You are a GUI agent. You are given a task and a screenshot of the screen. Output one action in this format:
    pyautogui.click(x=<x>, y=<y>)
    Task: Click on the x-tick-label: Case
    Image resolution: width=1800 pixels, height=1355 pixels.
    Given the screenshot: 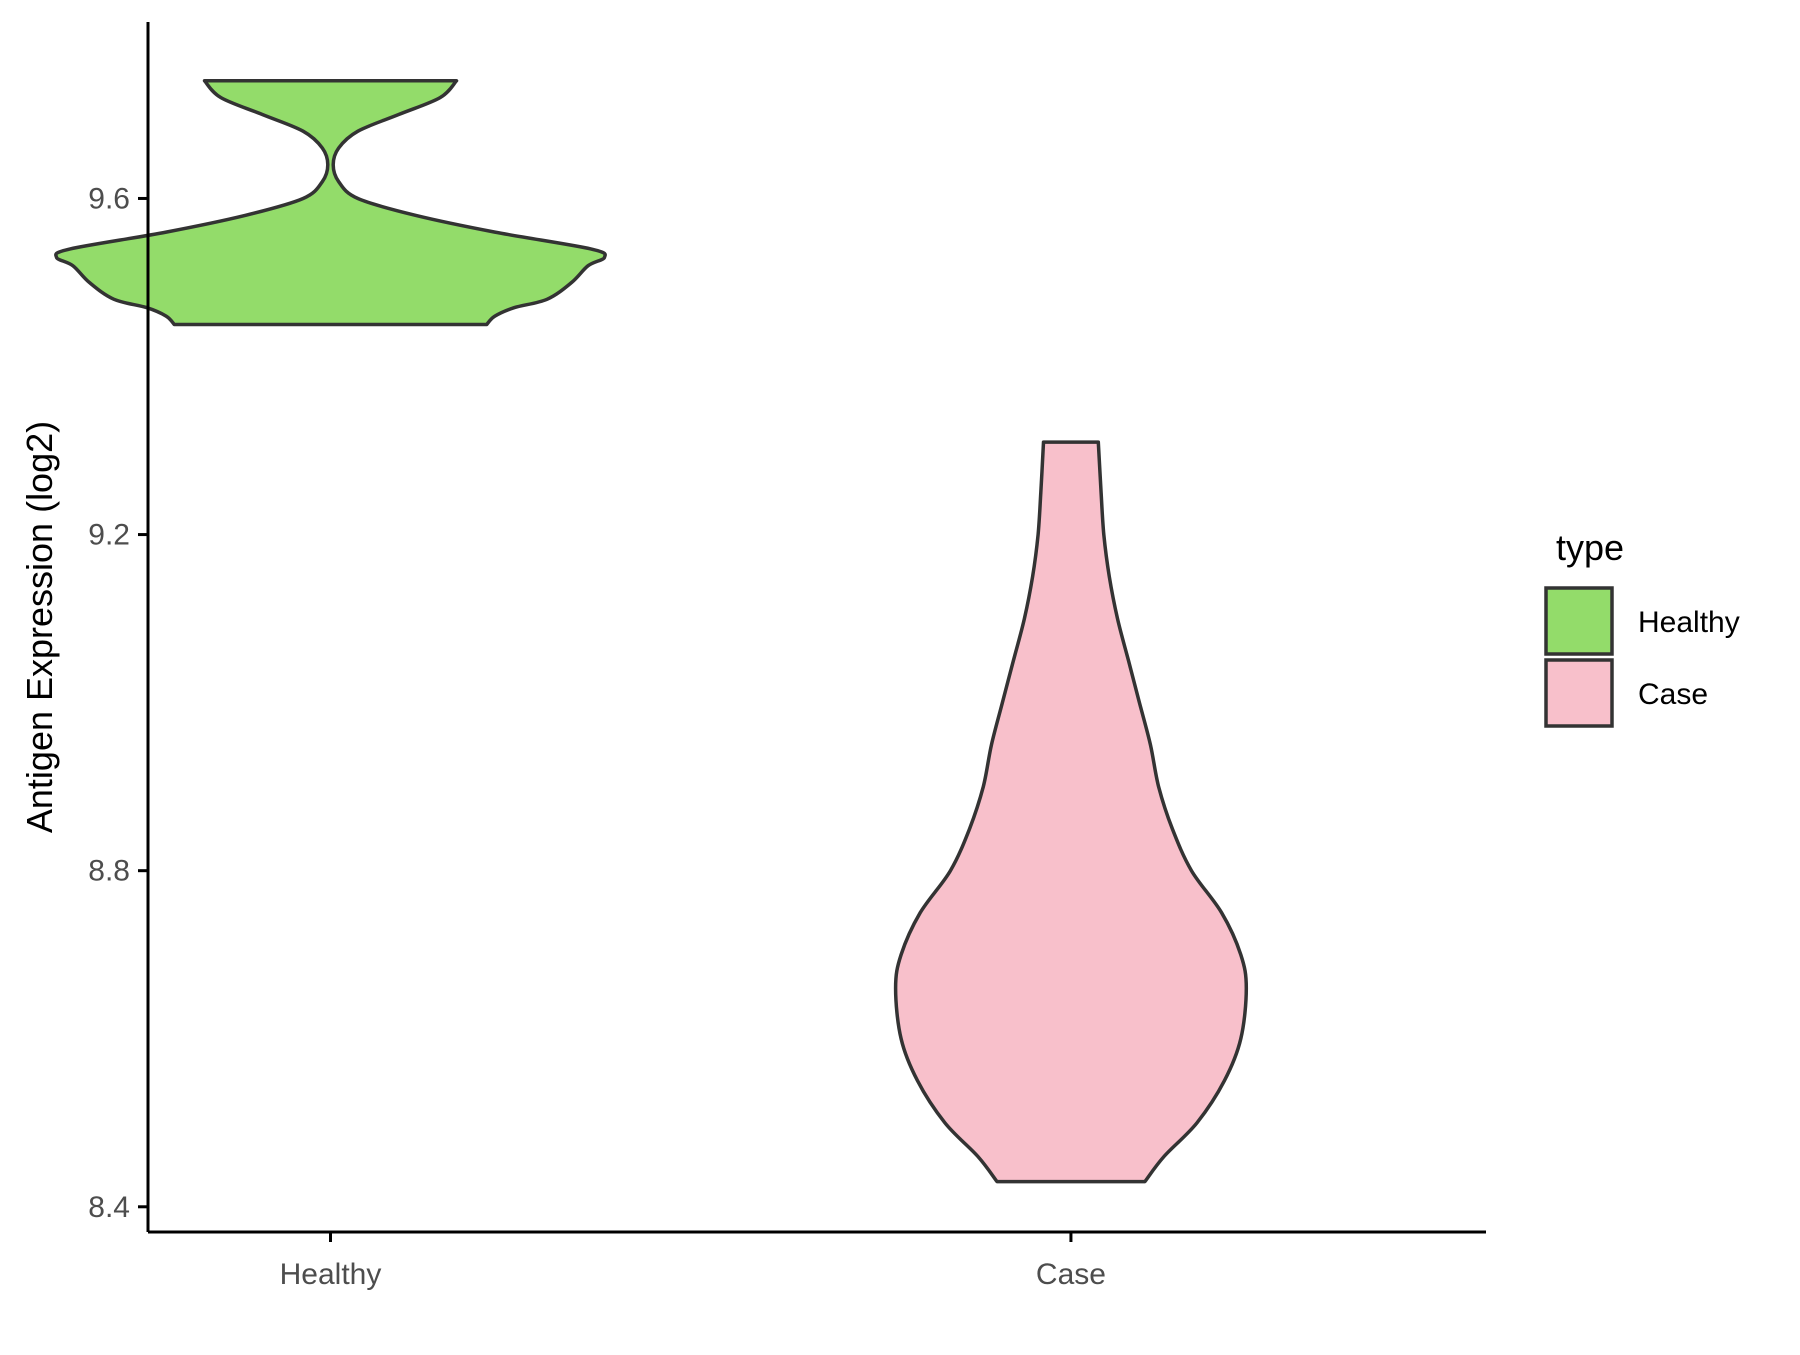 What is the action you would take?
    pyautogui.click(x=1071, y=1274)
    